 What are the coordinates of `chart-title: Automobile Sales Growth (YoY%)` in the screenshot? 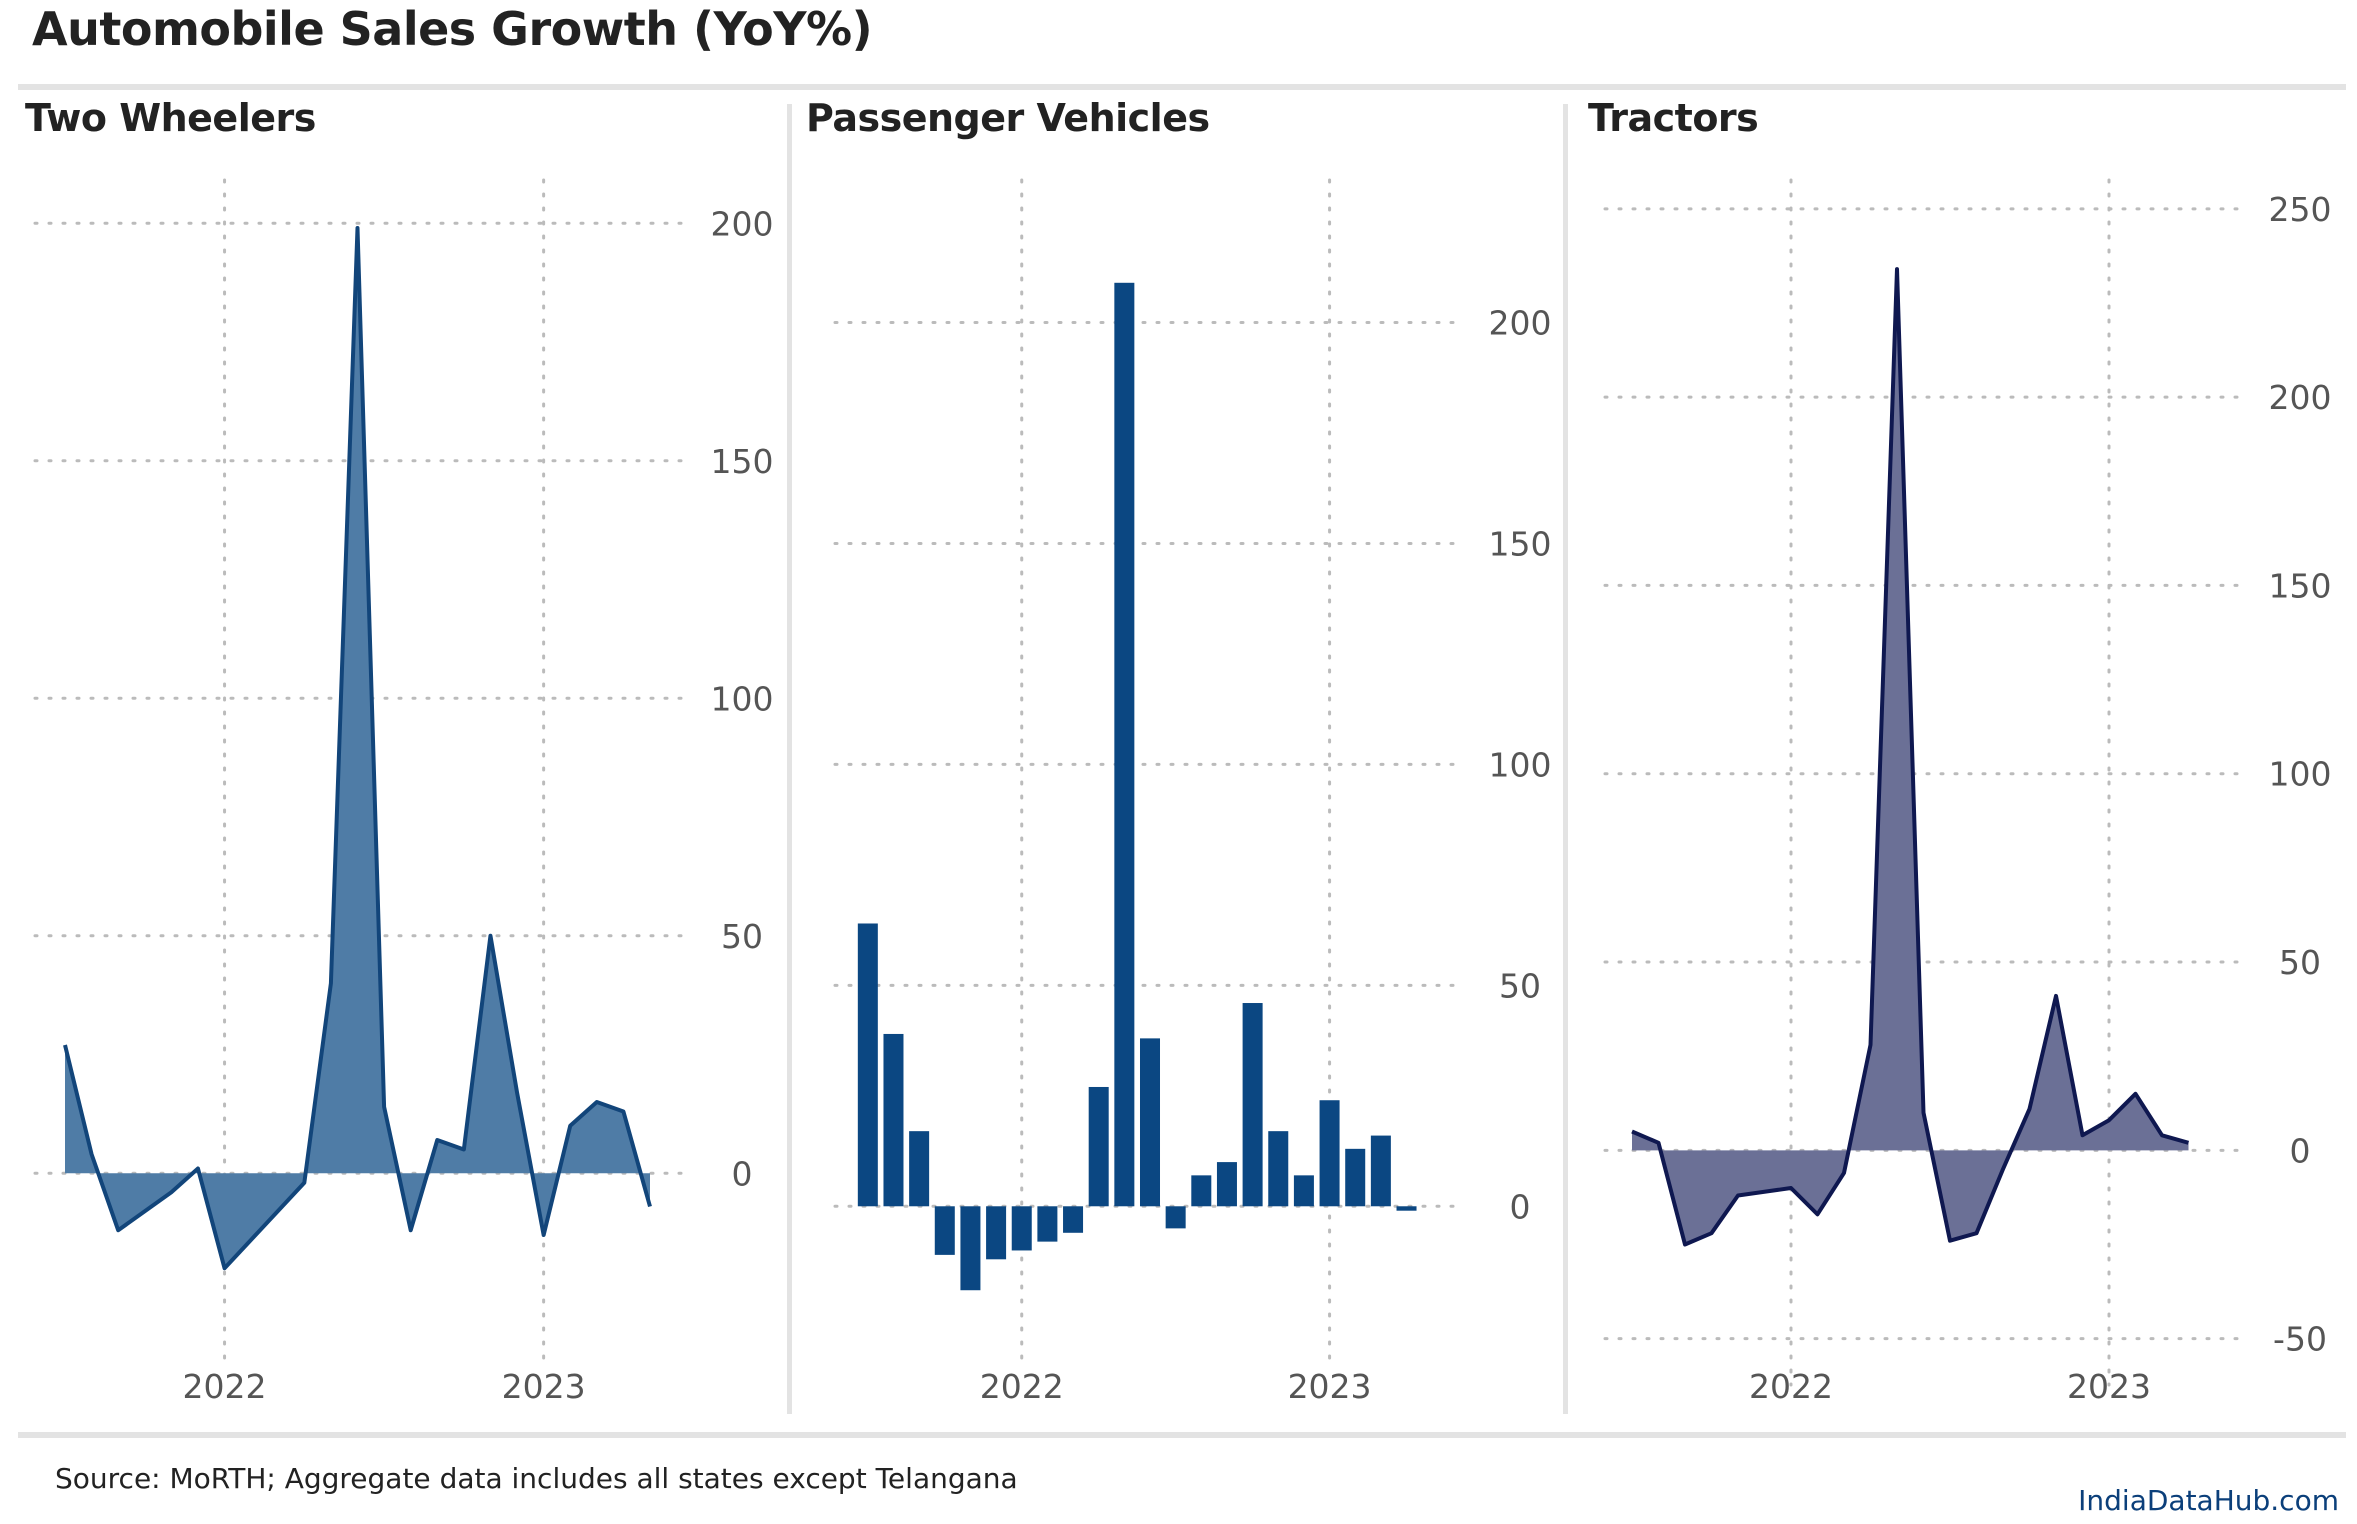 It's located at (452, 29).